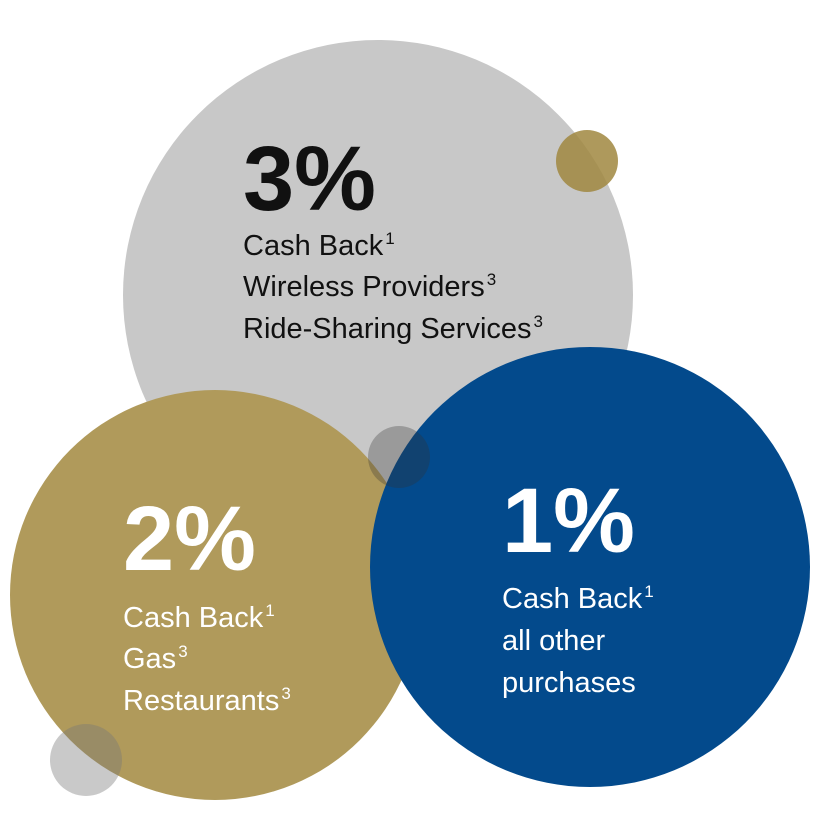 The width and height of the screenshot is (820, 832). I want to click on percent: 2%, so click(189, 539).